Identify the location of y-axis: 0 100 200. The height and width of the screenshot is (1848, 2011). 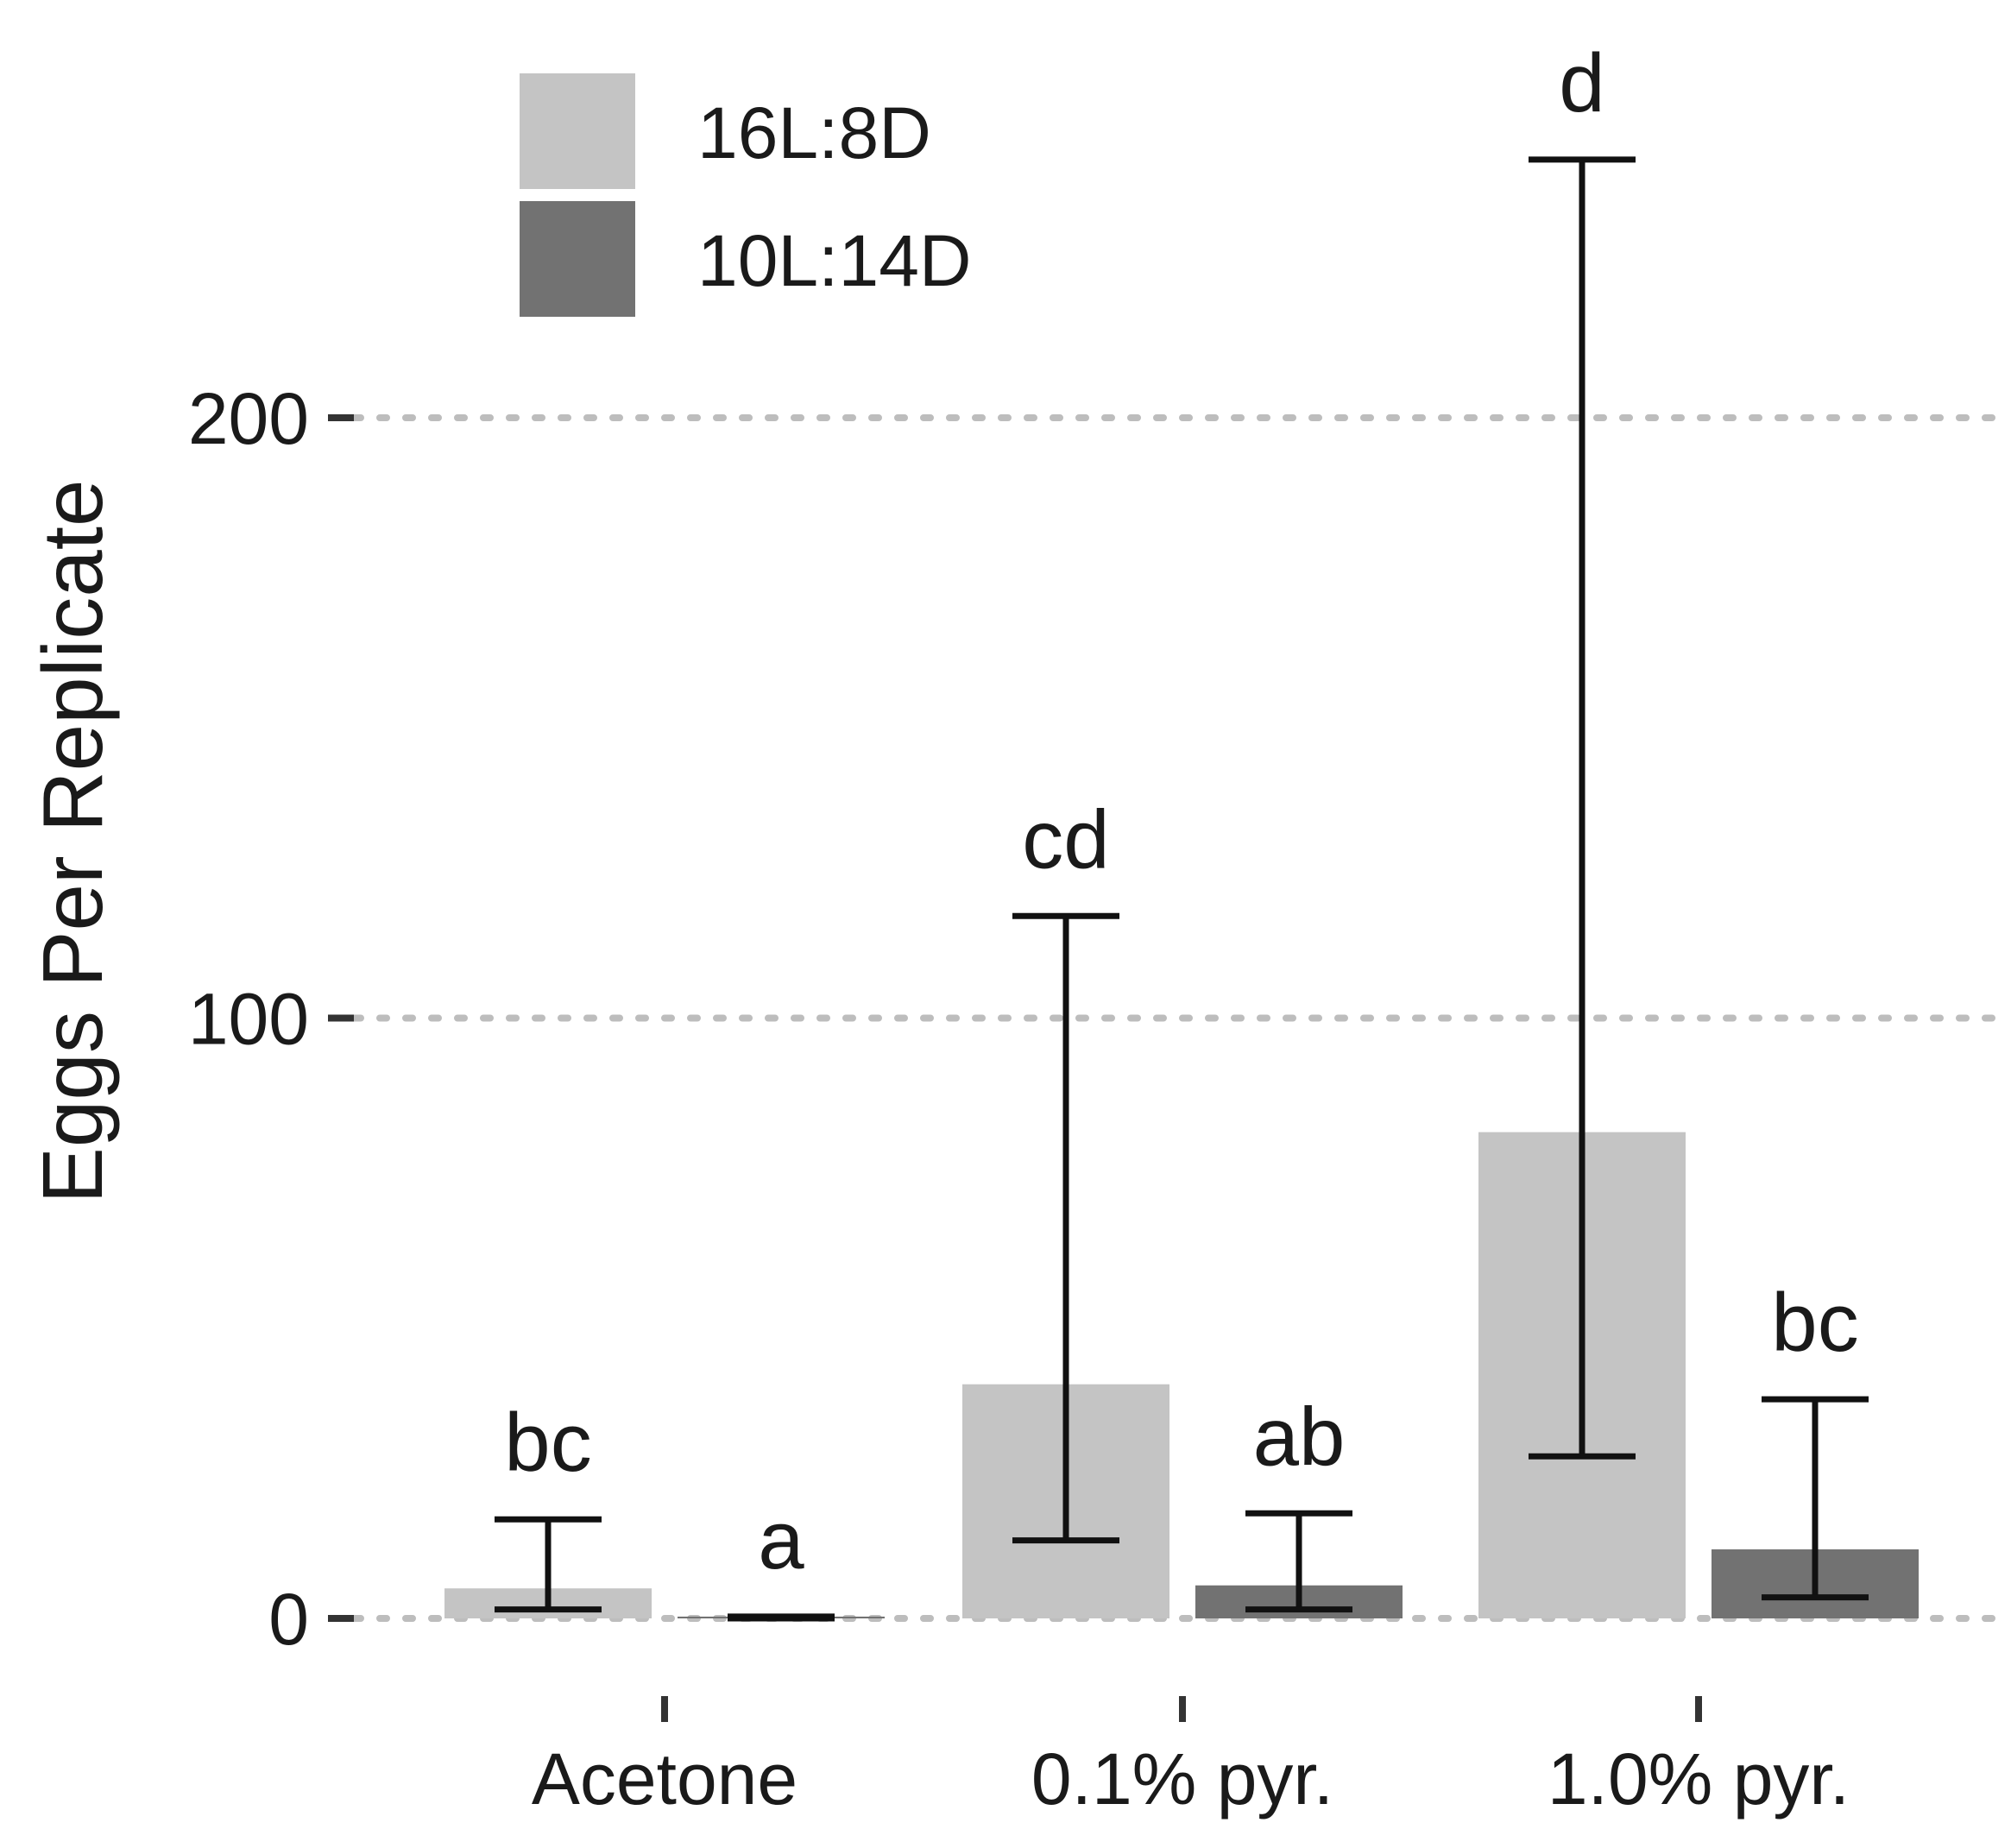
(271, 1019).